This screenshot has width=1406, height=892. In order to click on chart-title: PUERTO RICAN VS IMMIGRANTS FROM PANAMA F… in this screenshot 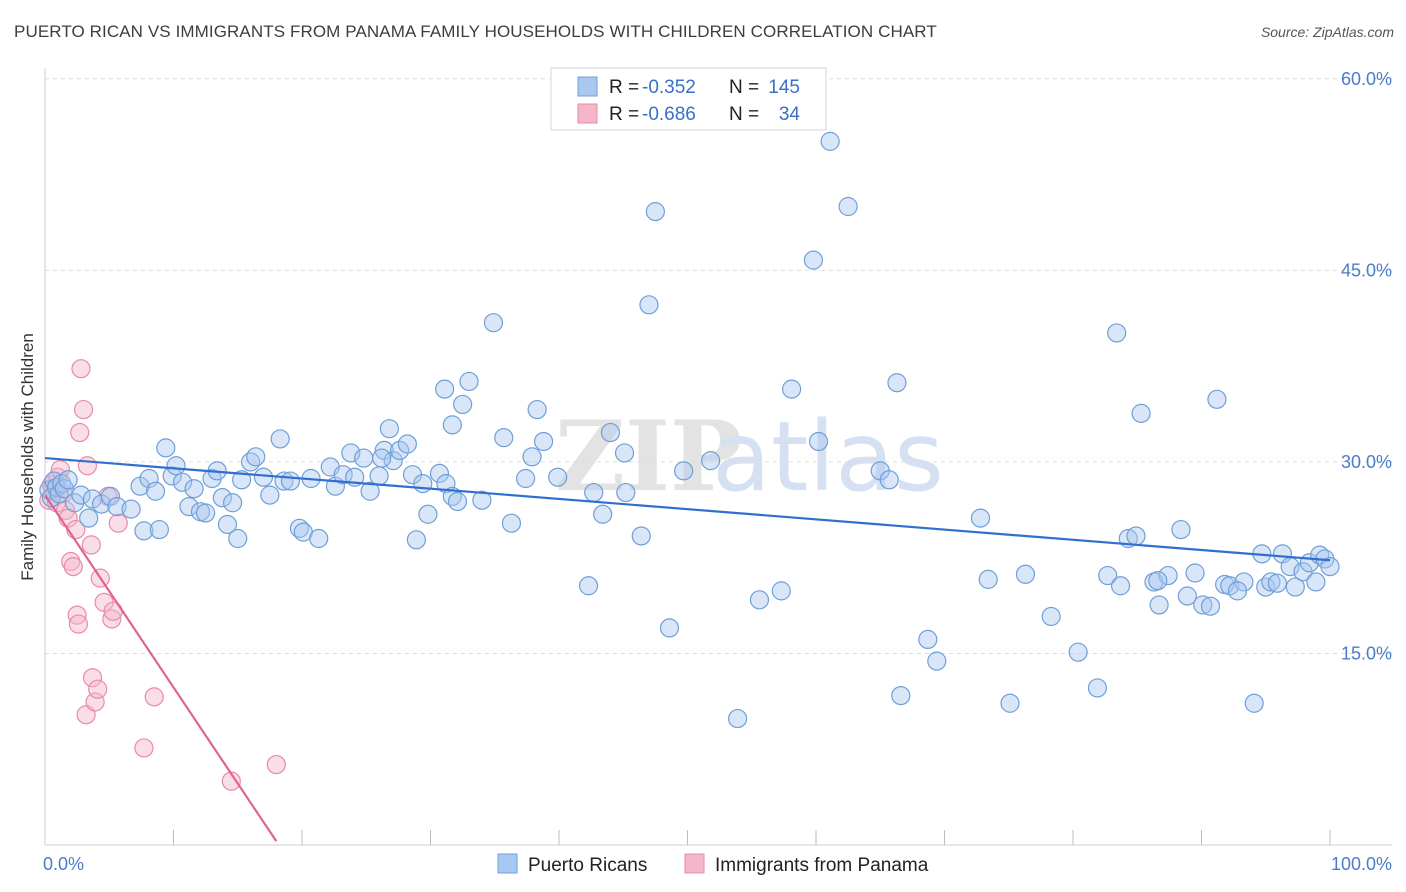, I will do `click(475, 31)`.